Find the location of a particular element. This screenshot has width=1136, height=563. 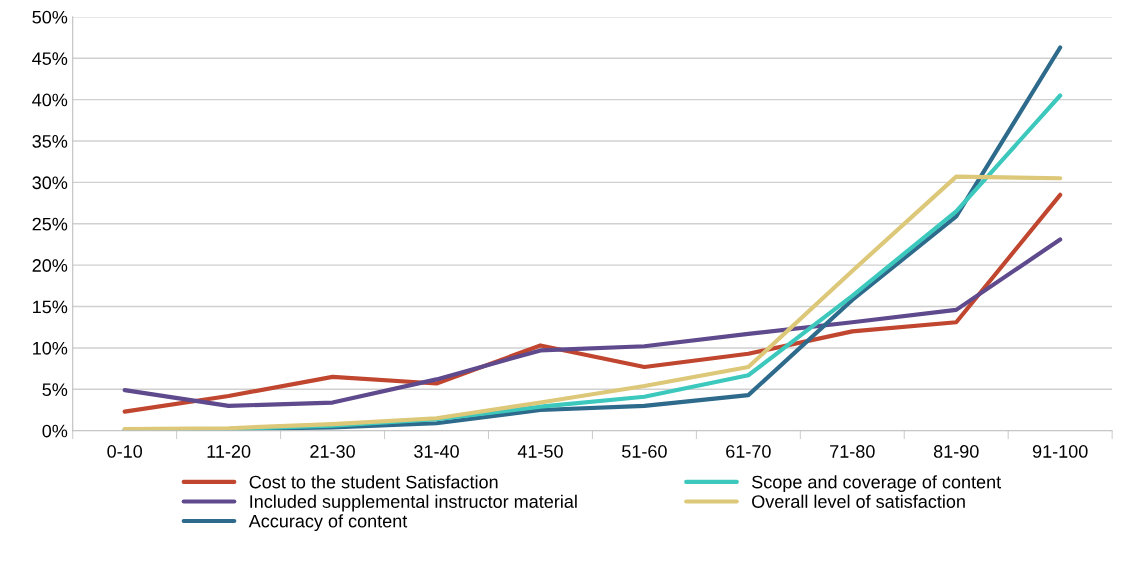

y-tick-label: 50% is located at coordinates (50, 17).